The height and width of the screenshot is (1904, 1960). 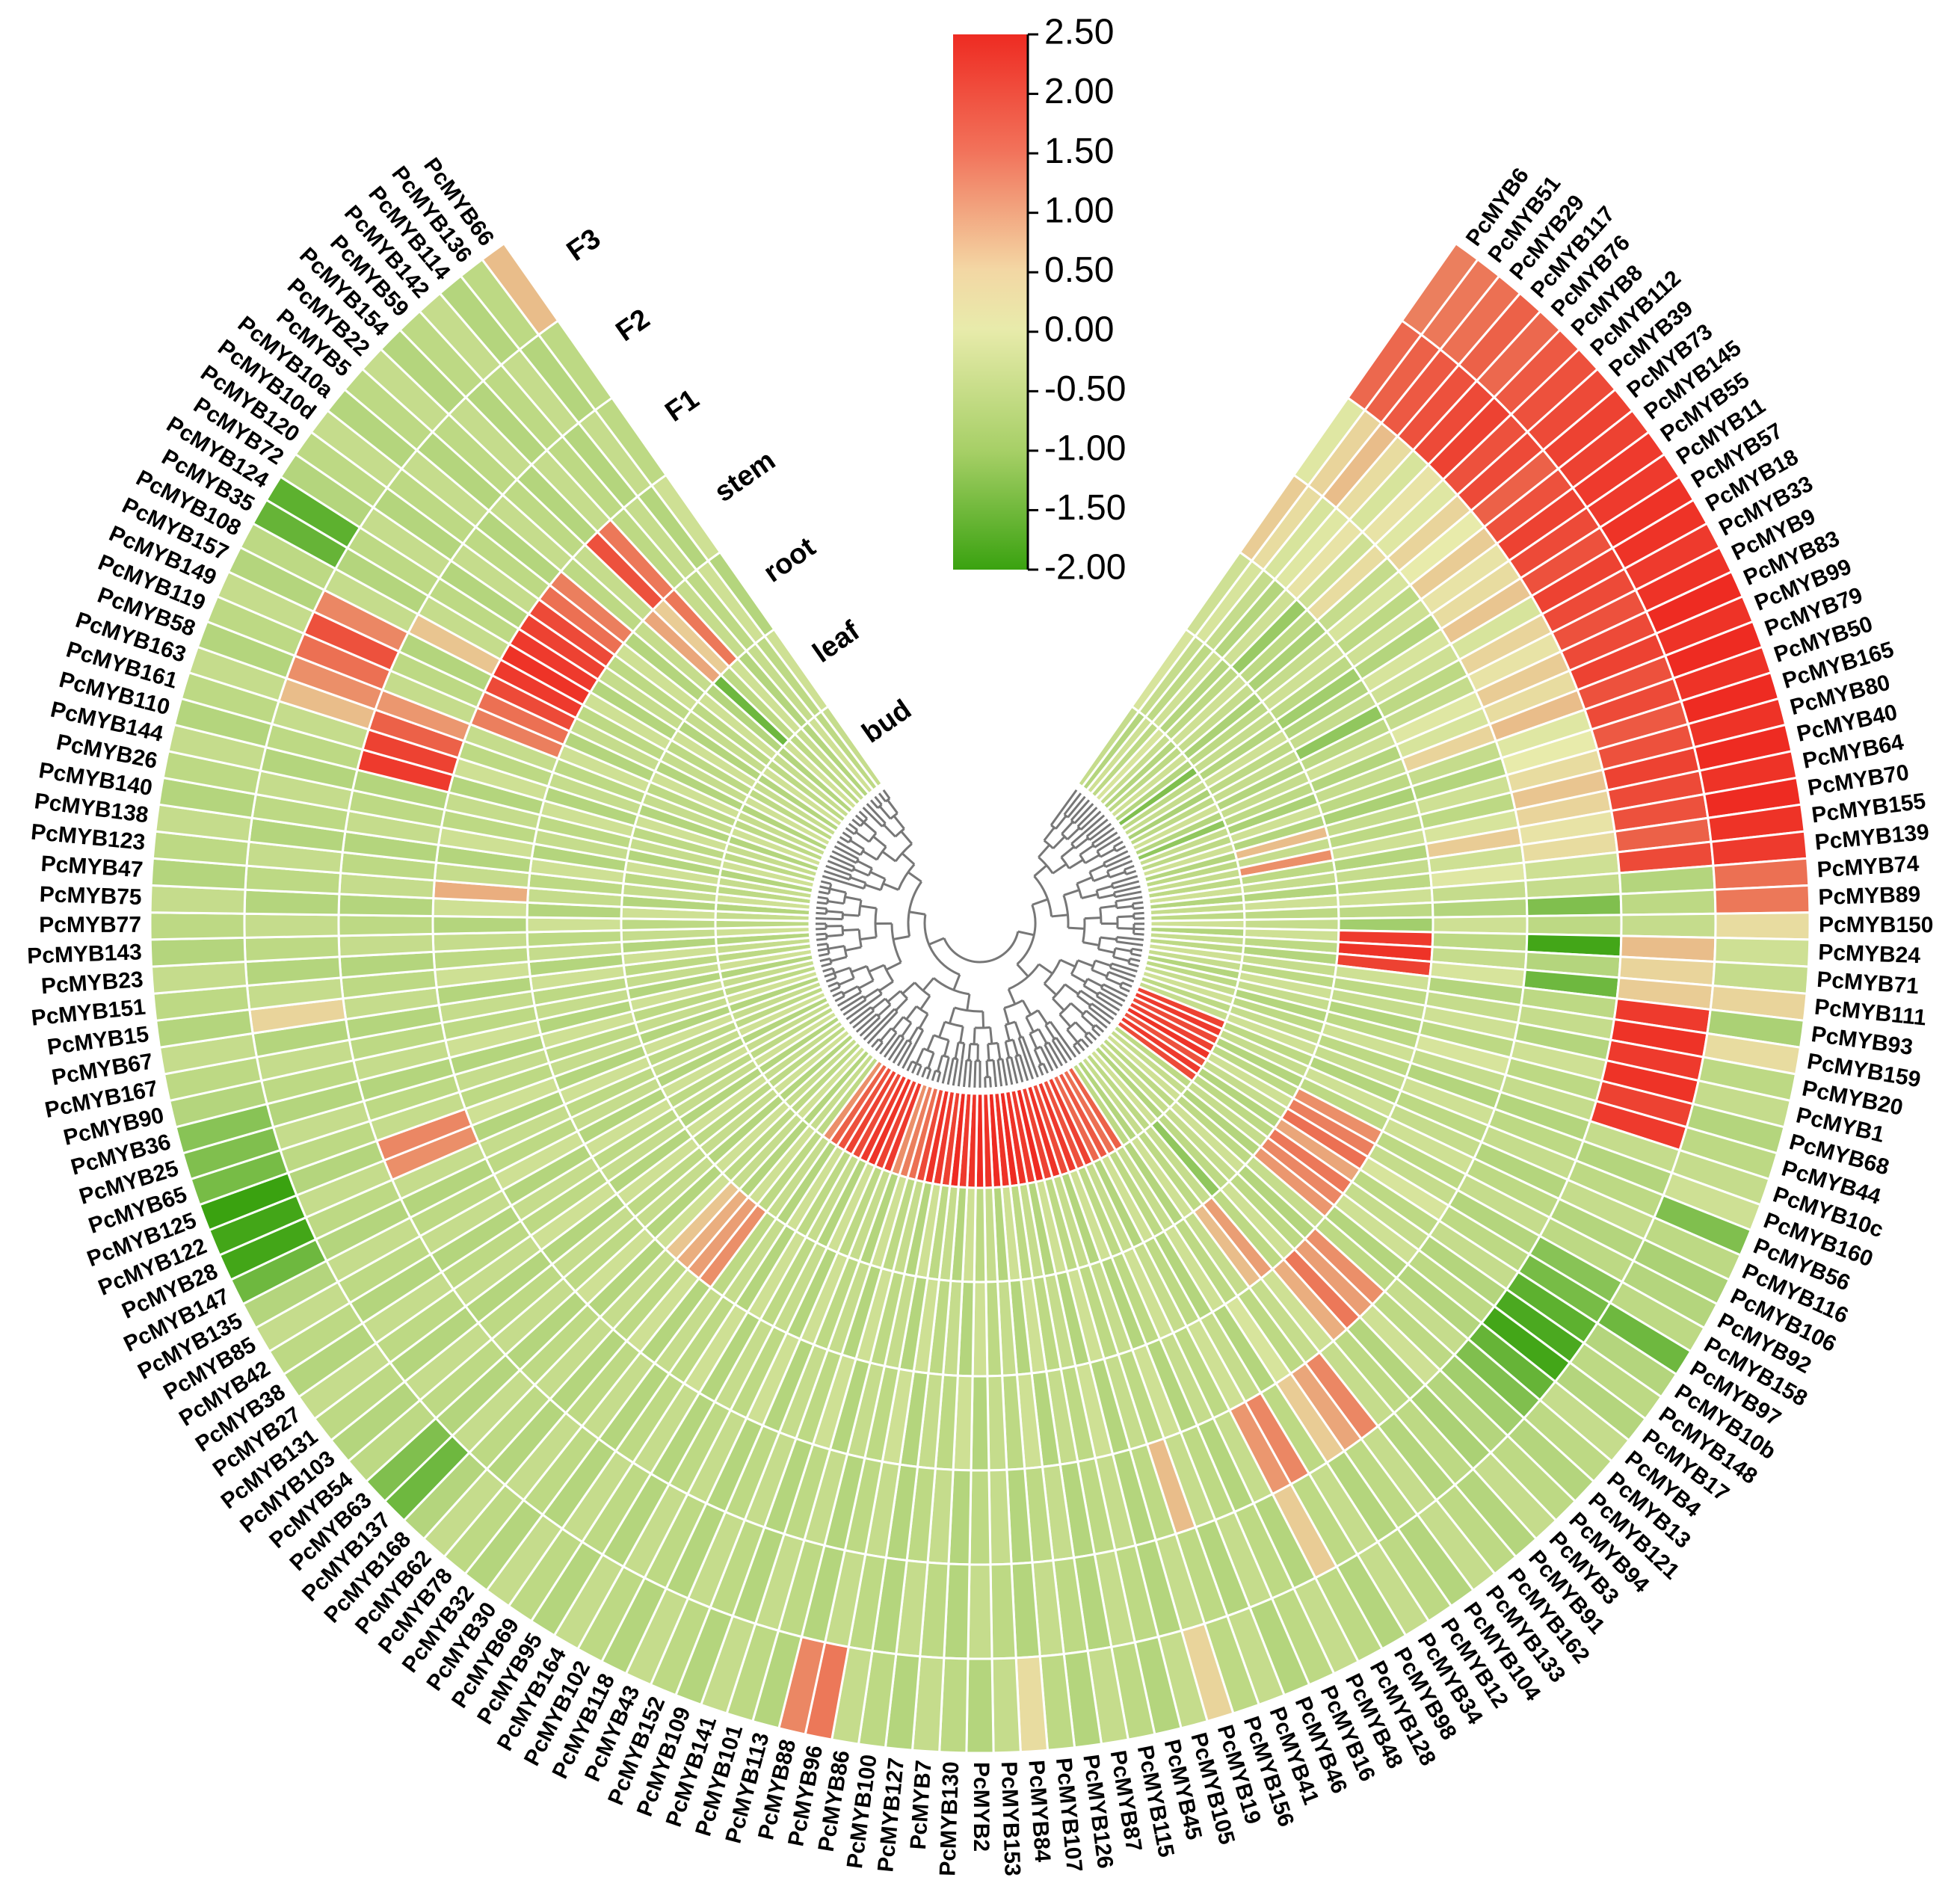 What do you see at coordinates (836, 642) in the screenshot?
I see `track-label-leaf: leaf` at bounding box center [836, 642].